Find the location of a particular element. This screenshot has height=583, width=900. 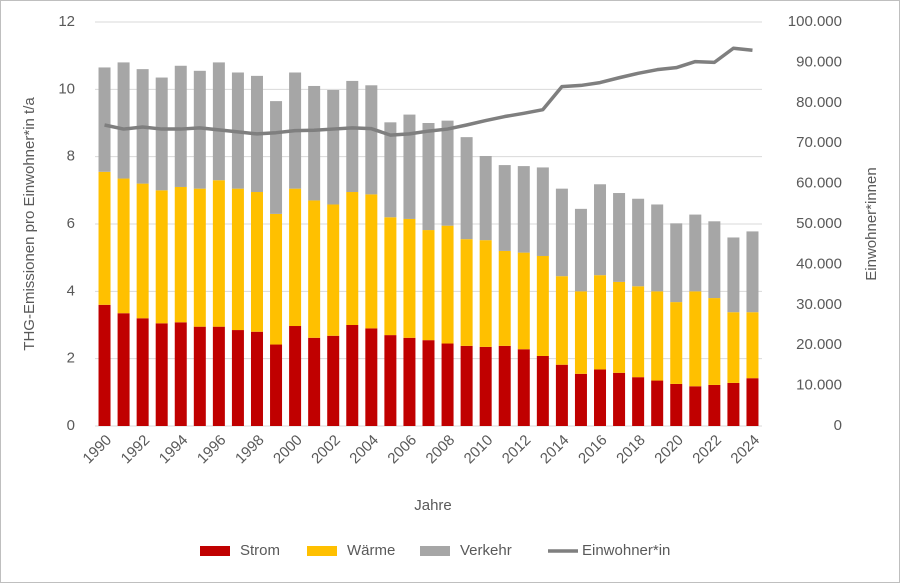

y2-tick-label: 100.000 is located at coordinates (815, 21).